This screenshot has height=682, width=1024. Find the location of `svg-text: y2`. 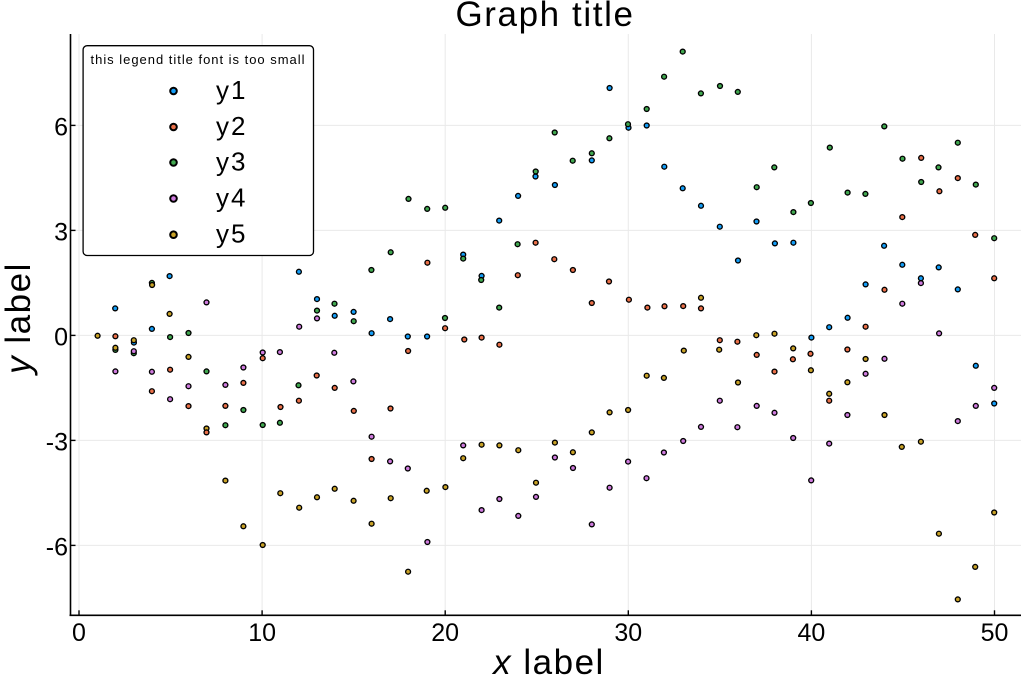

svg-text: y2 is located at coordinates (231, 126).